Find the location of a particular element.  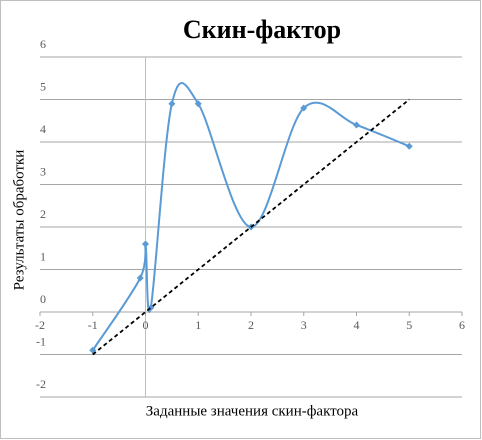

x-tick-label: 6 is located at coordinates (462, 325).